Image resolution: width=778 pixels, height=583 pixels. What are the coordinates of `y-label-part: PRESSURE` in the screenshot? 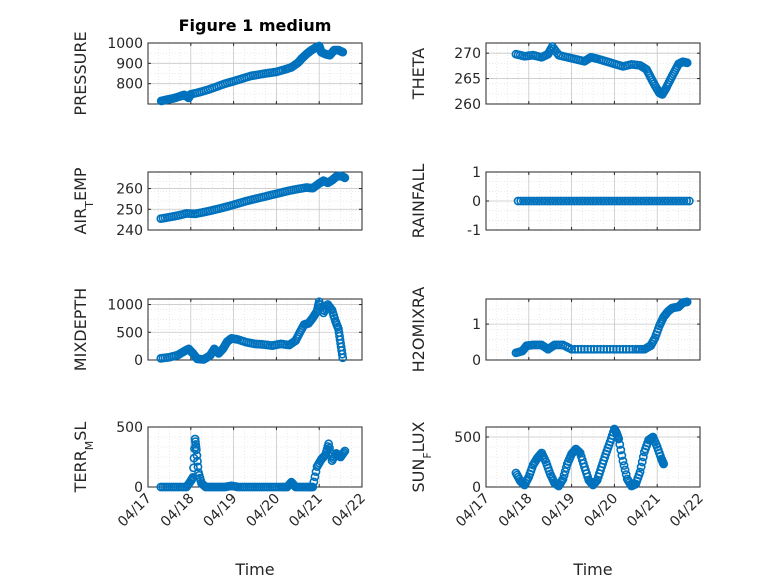 It's located at (80, 73).